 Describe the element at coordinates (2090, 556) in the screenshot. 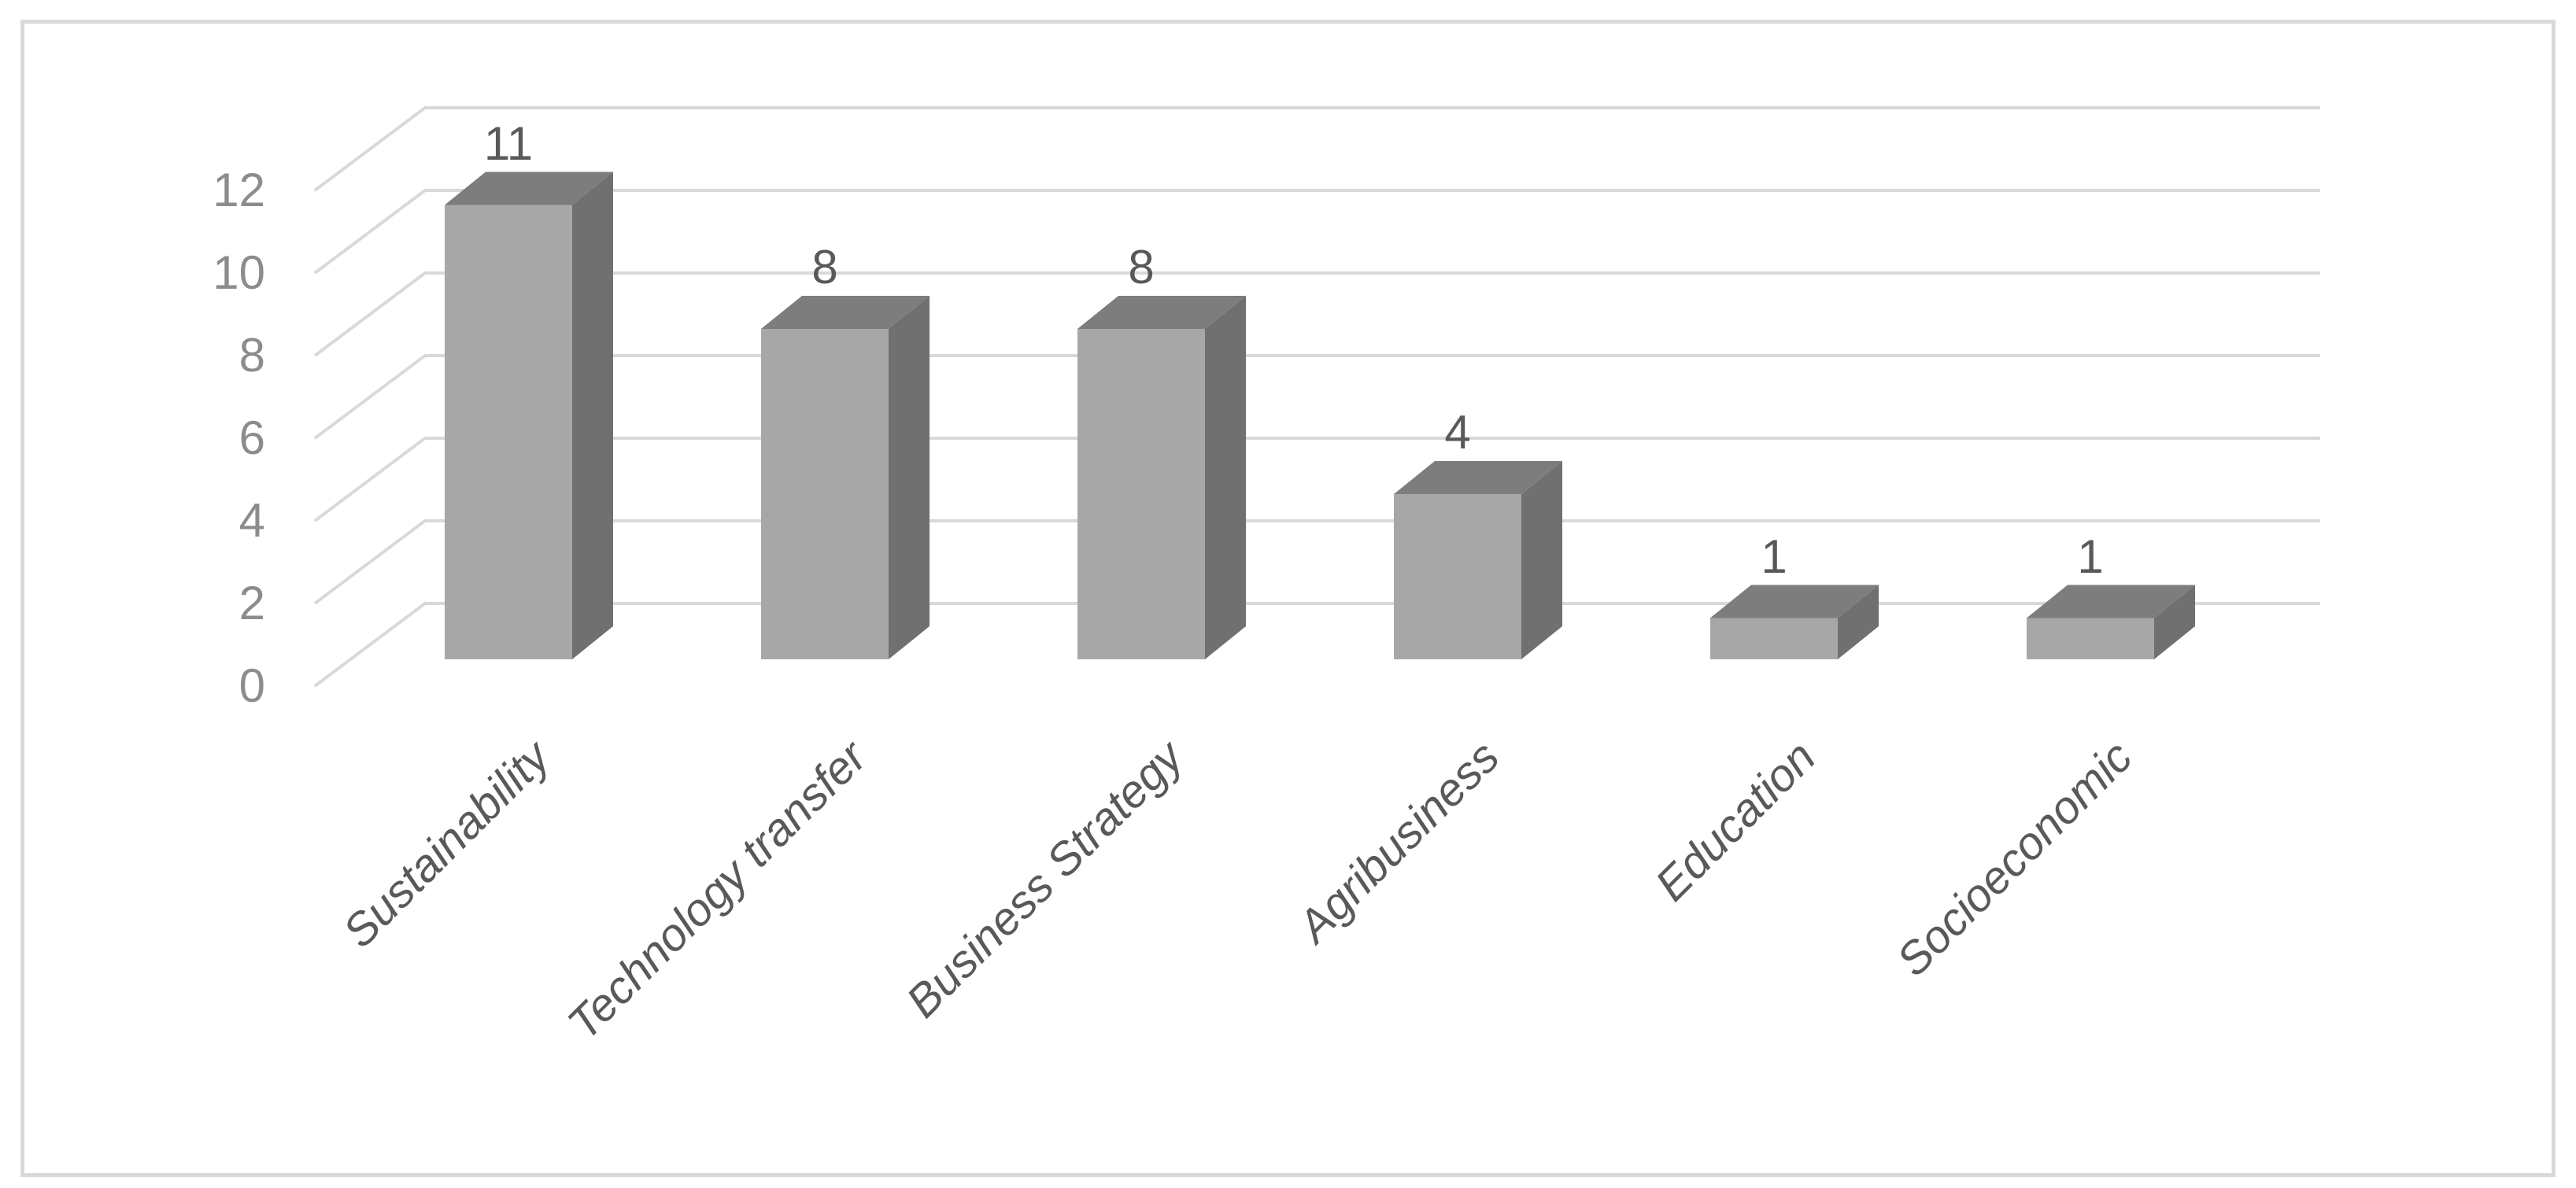

I see `data-label-socioeconomic: 1` at that location.